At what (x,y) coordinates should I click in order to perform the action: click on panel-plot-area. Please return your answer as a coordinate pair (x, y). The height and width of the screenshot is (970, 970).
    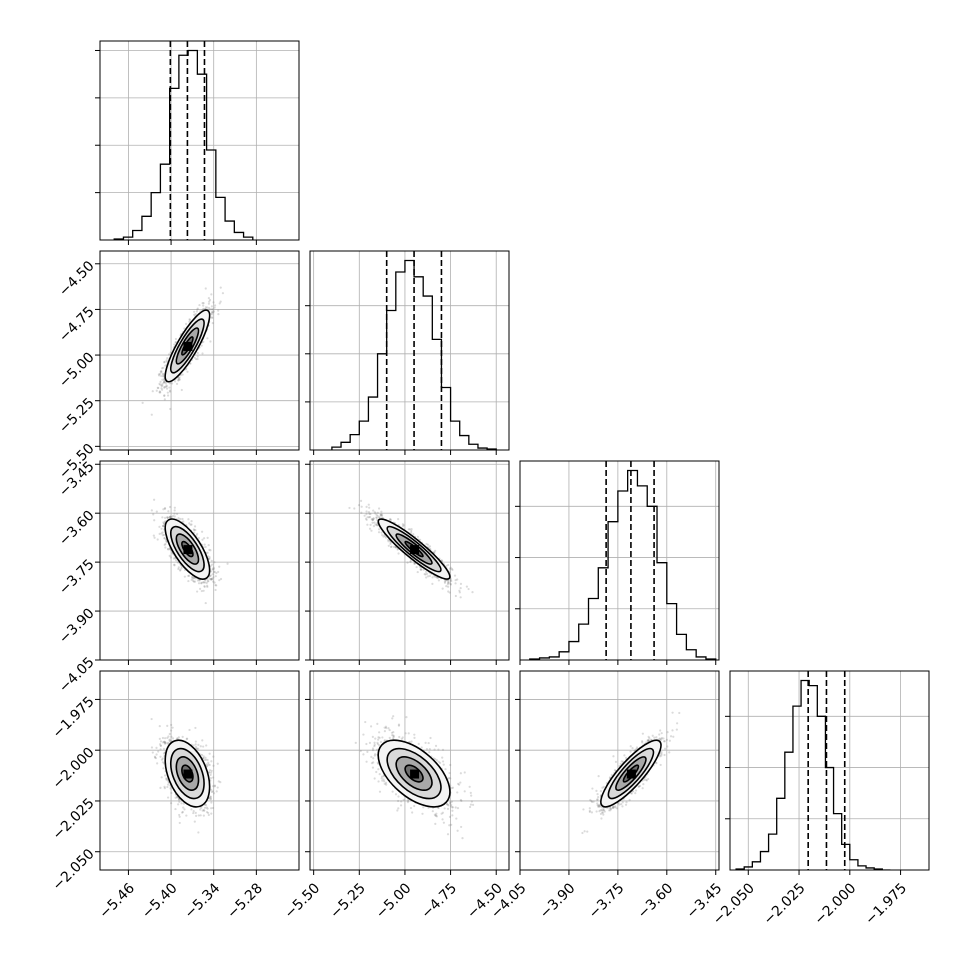
    Looking at the image, I should click on (199, 140).